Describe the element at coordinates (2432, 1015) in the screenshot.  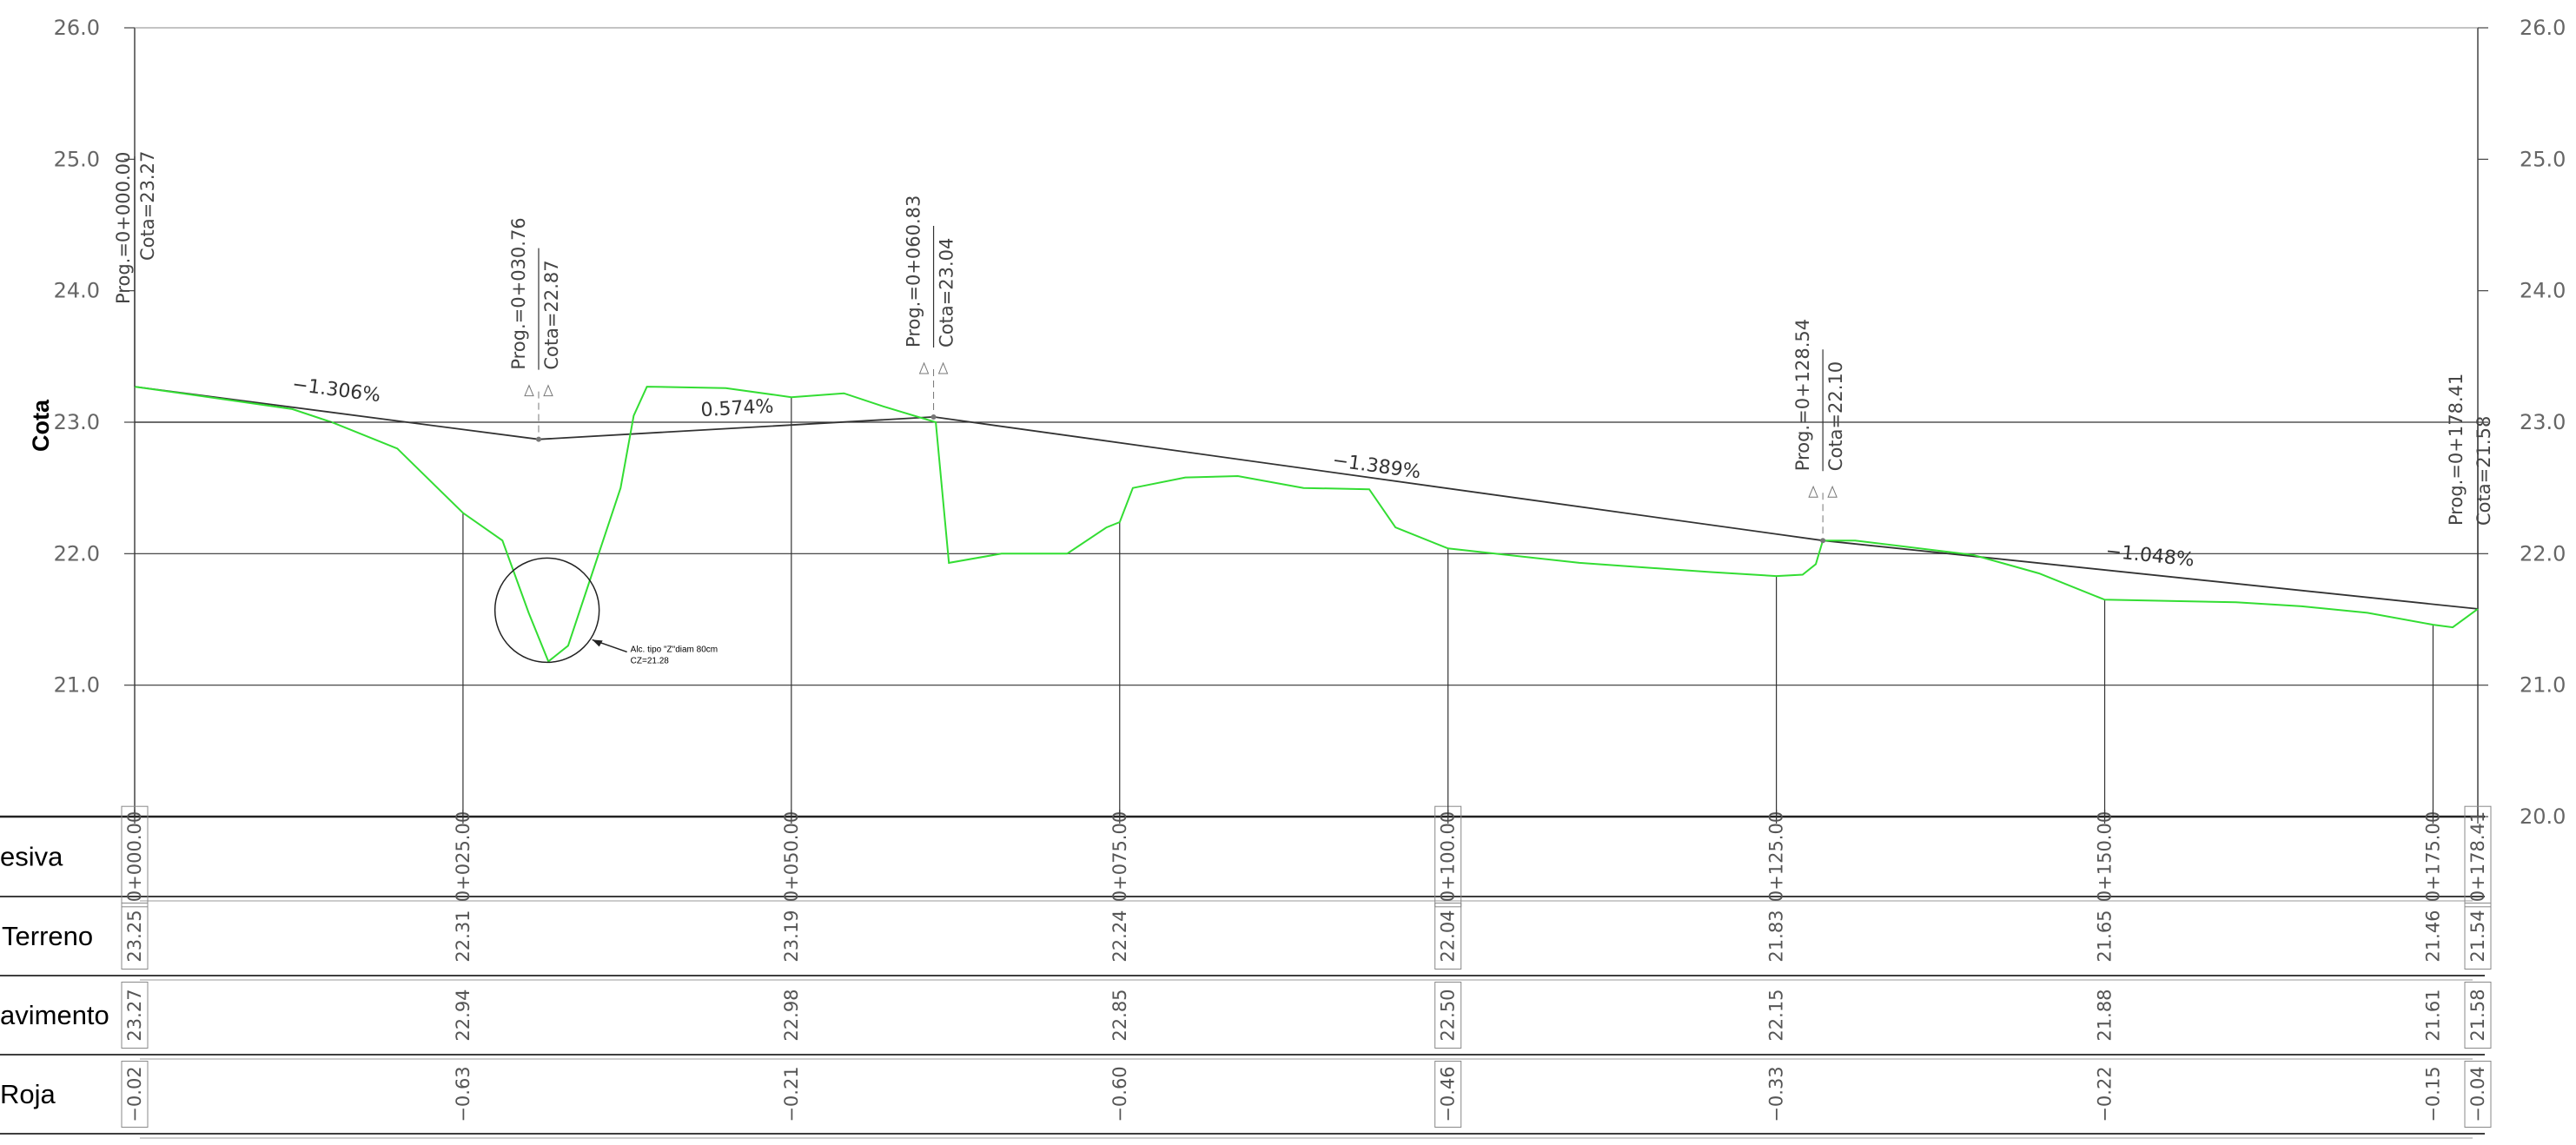
I see `station-cell: 21.61` at that location.